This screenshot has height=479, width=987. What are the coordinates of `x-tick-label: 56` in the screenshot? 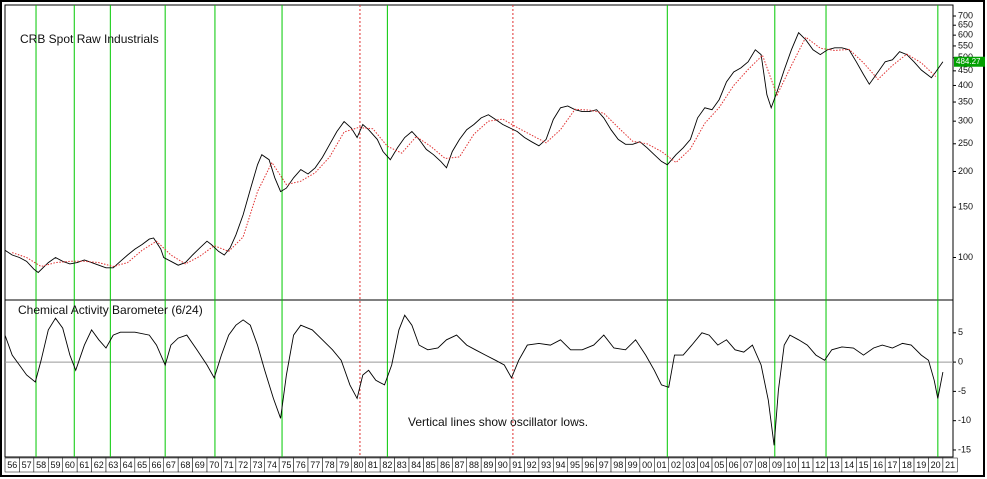 It's located at (12, 465).